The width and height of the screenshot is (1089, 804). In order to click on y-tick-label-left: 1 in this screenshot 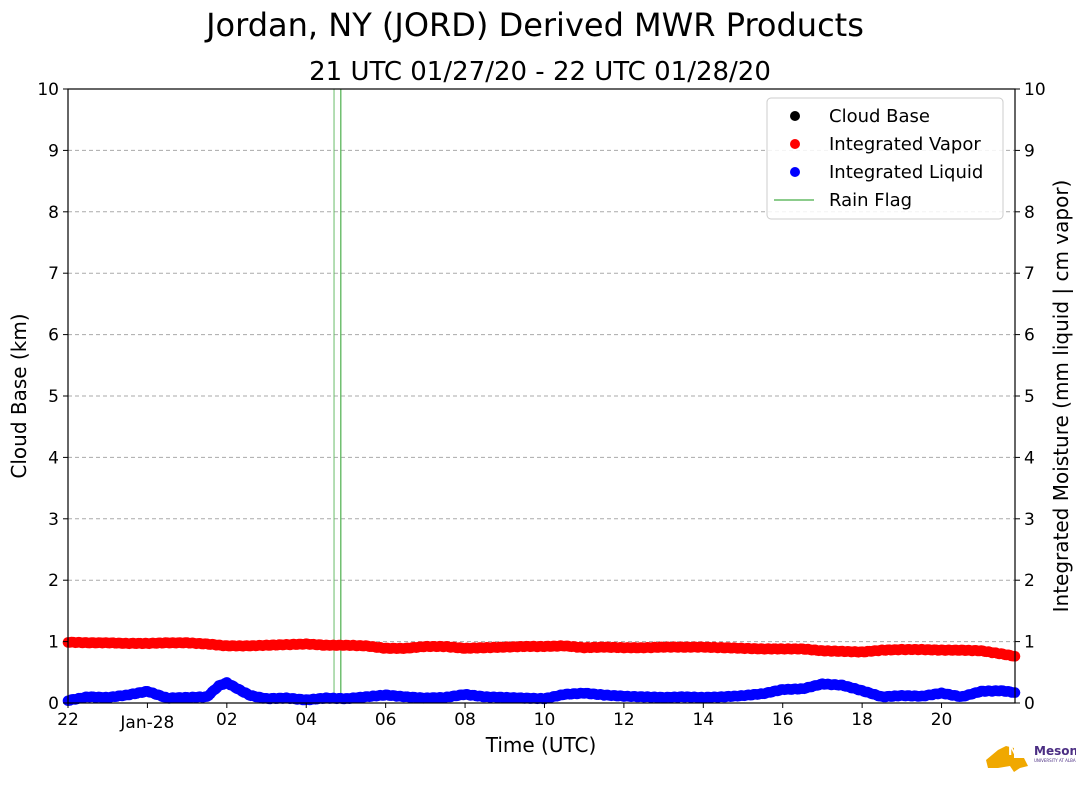, I will do `click(53, 643)`.